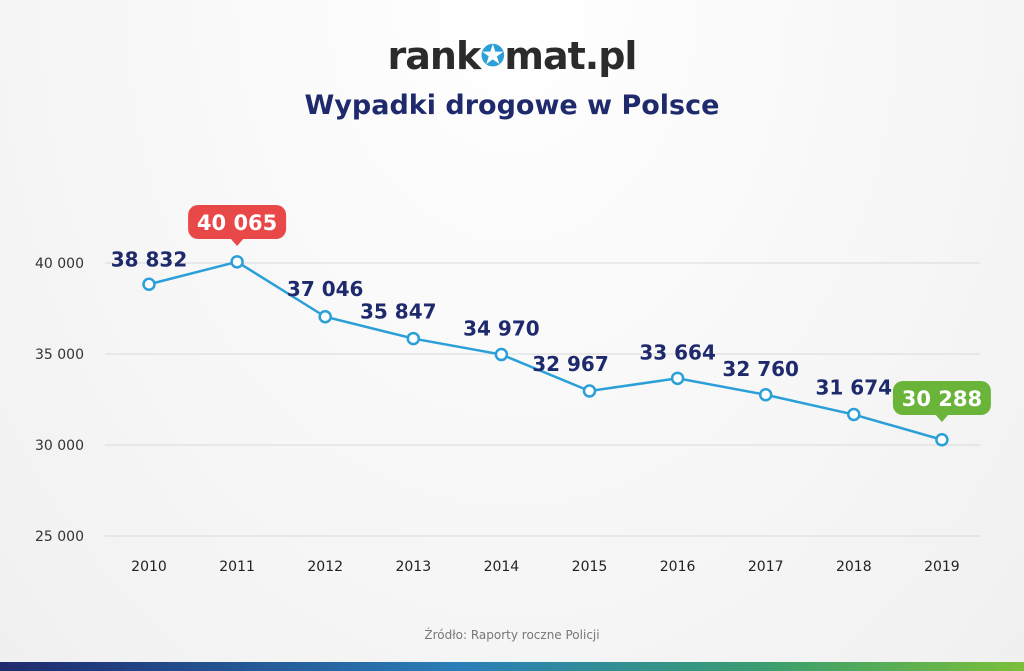 The image size is (1024, 671). Describe the element at coordinates (854, 567) in the screenshot. I see `x-tick-label: 2018` at that location.